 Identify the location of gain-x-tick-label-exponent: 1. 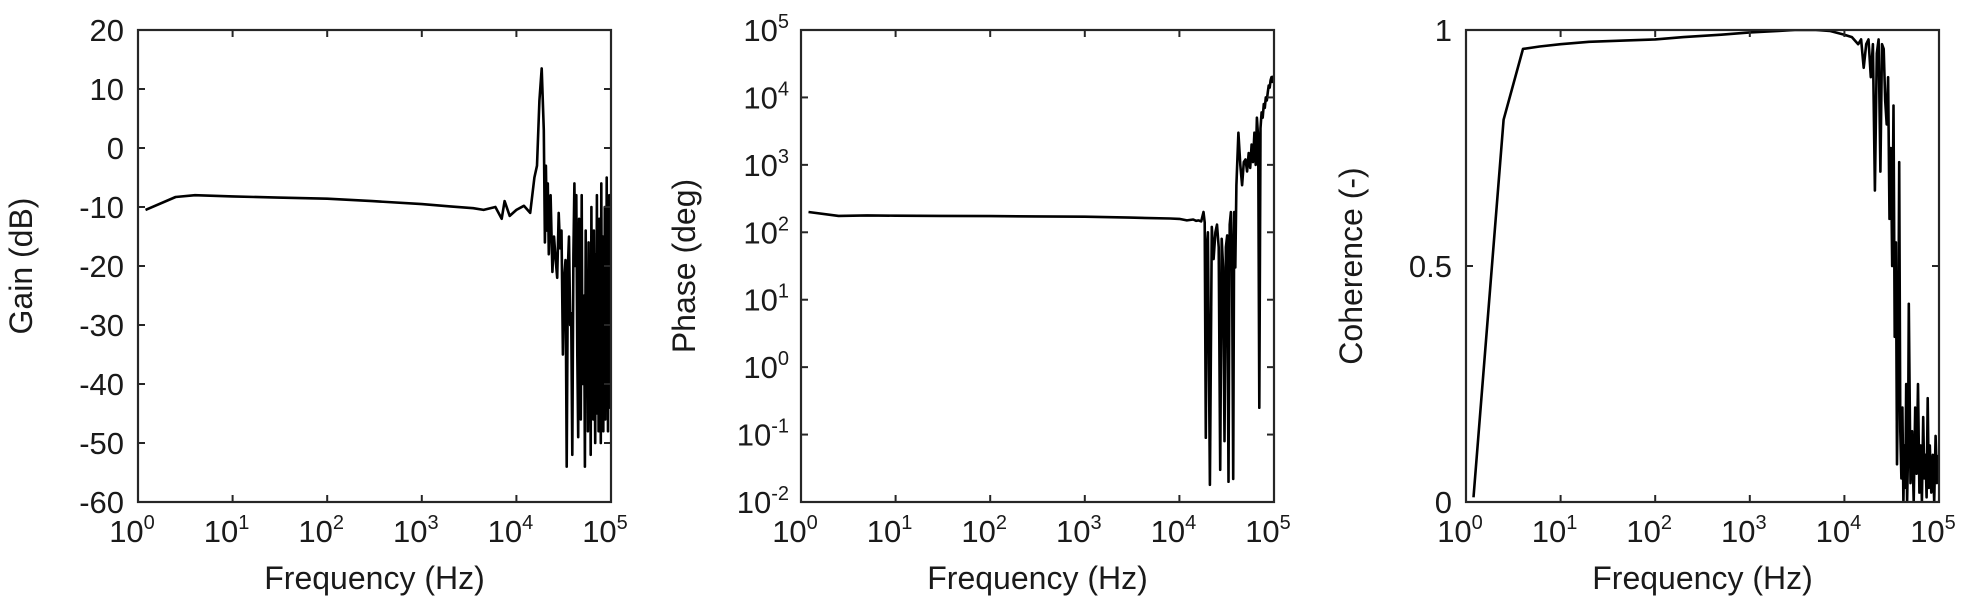
(243, 523).